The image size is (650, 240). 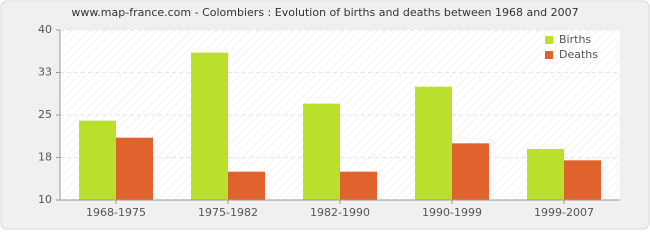 What do you see at coordinates (228, 212) in the screenshot?
I see `x-tick-label: 1975-1982` at bounding box center [228, 212].